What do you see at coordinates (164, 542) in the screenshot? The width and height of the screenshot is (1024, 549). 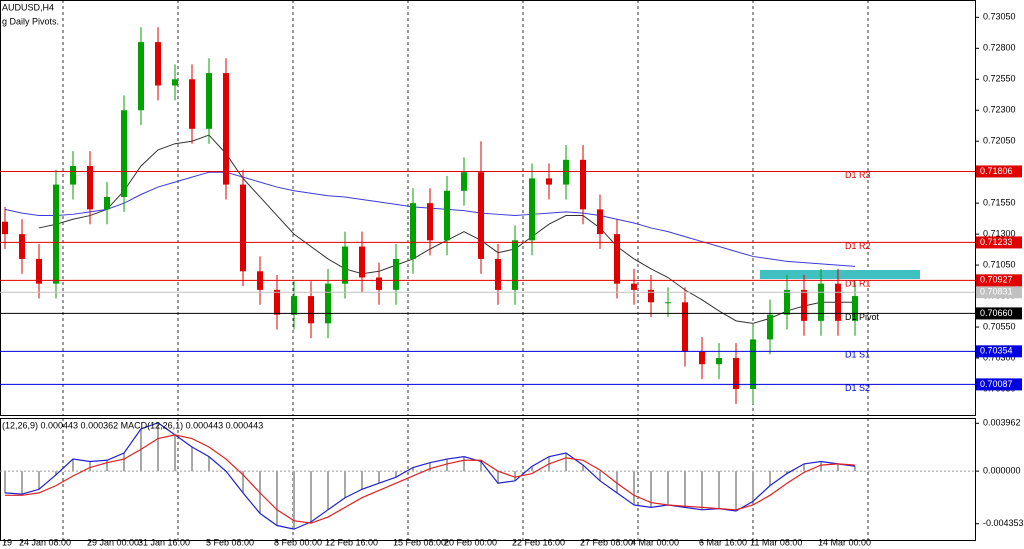 I see `x-tick-label: 31 Jan 16:00` at bounding box center [164, 542].